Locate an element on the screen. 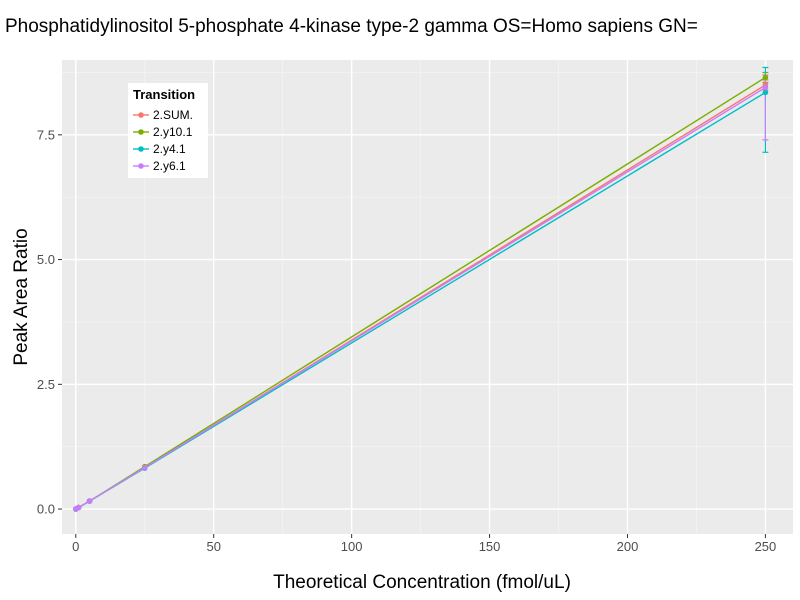 The width and height of the screenshot is (800, 600). x-axis-title: Theoretical Concentration (fmol/uL) is located at coordinates (422, 582).